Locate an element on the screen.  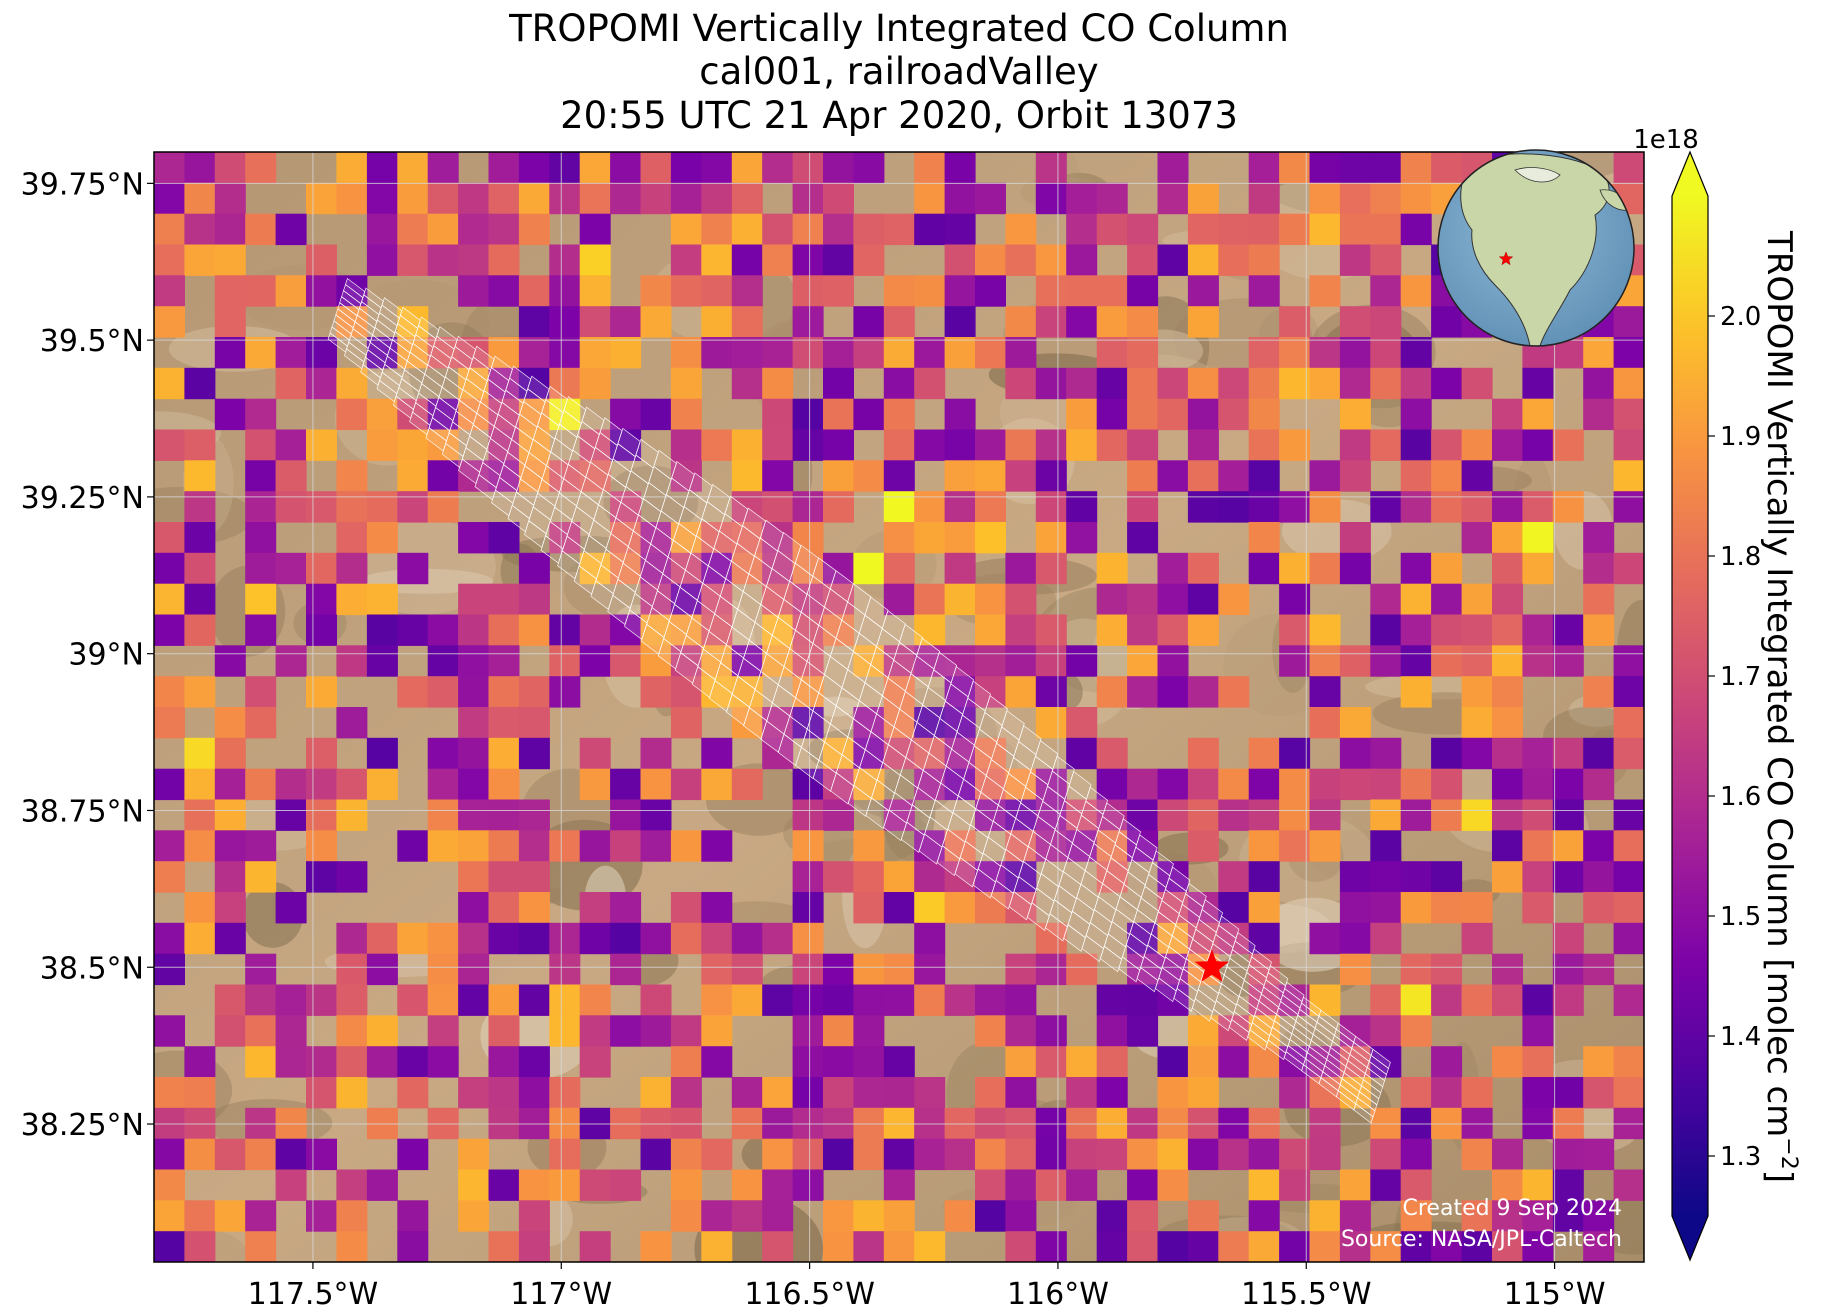
colorbar-label-superscript: −2 is located at coordinates (1788, 1153).